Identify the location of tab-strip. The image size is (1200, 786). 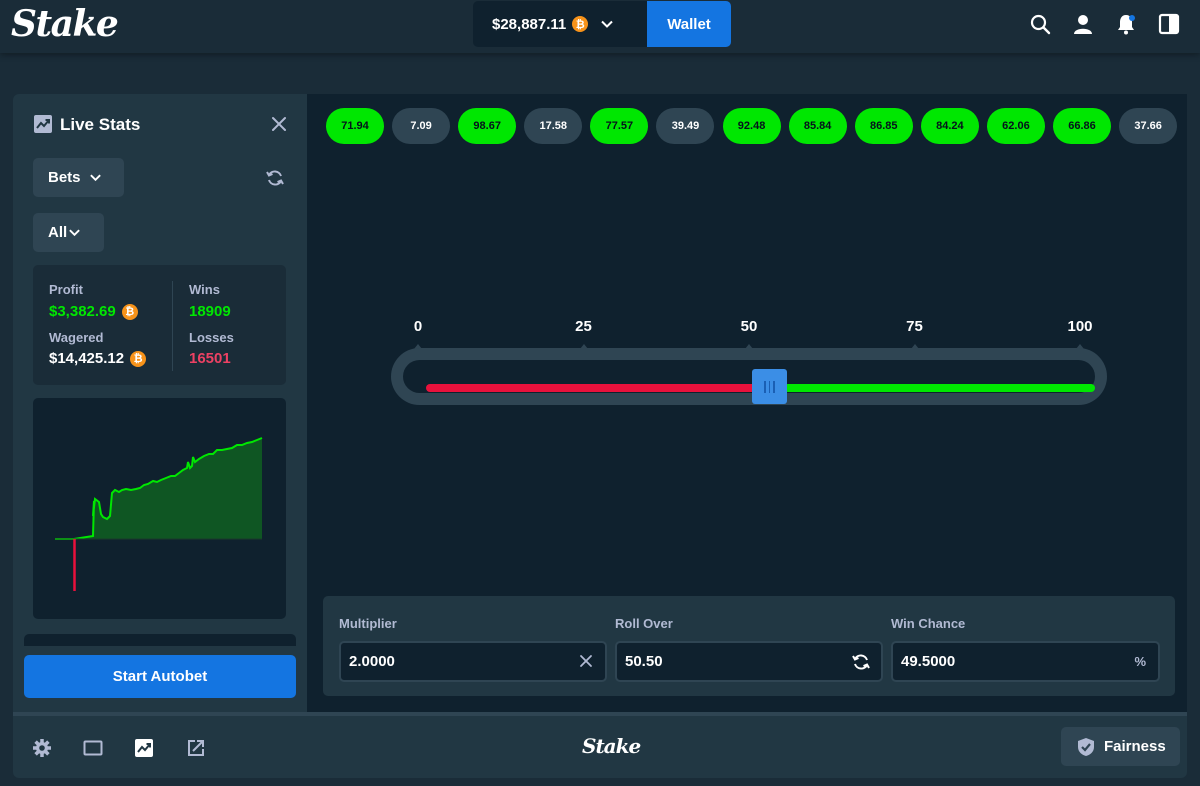
(160, 640).